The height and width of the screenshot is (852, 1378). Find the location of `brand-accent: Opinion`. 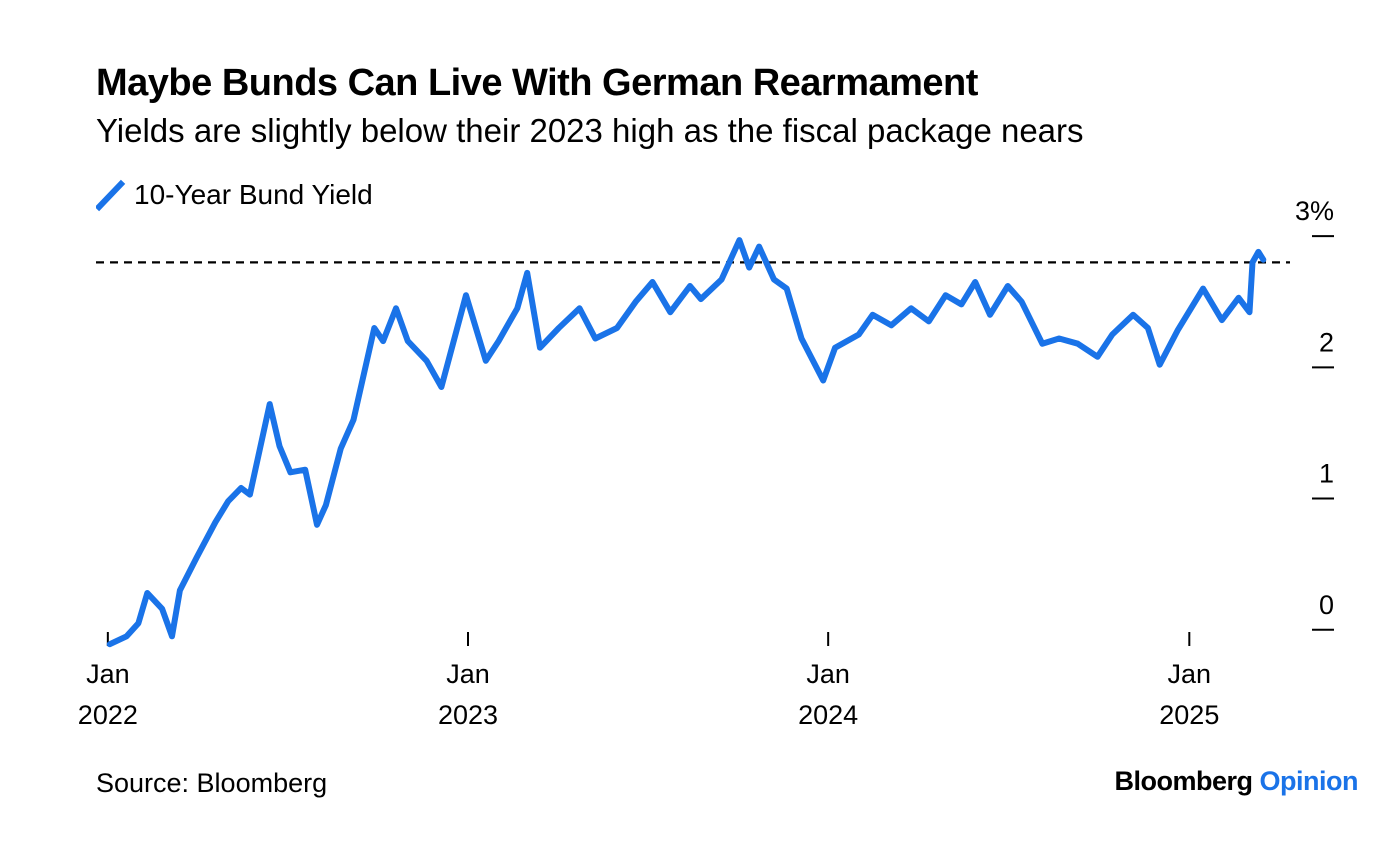

brand-accent: Opinion is located at coordinates (1309, 781).